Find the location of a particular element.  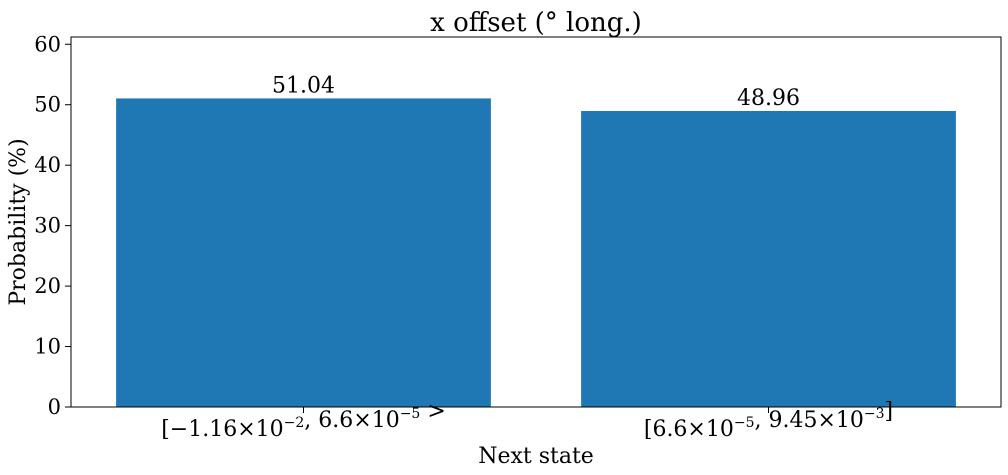

y-tick-label: 10 is located at coordinates (47, 347).